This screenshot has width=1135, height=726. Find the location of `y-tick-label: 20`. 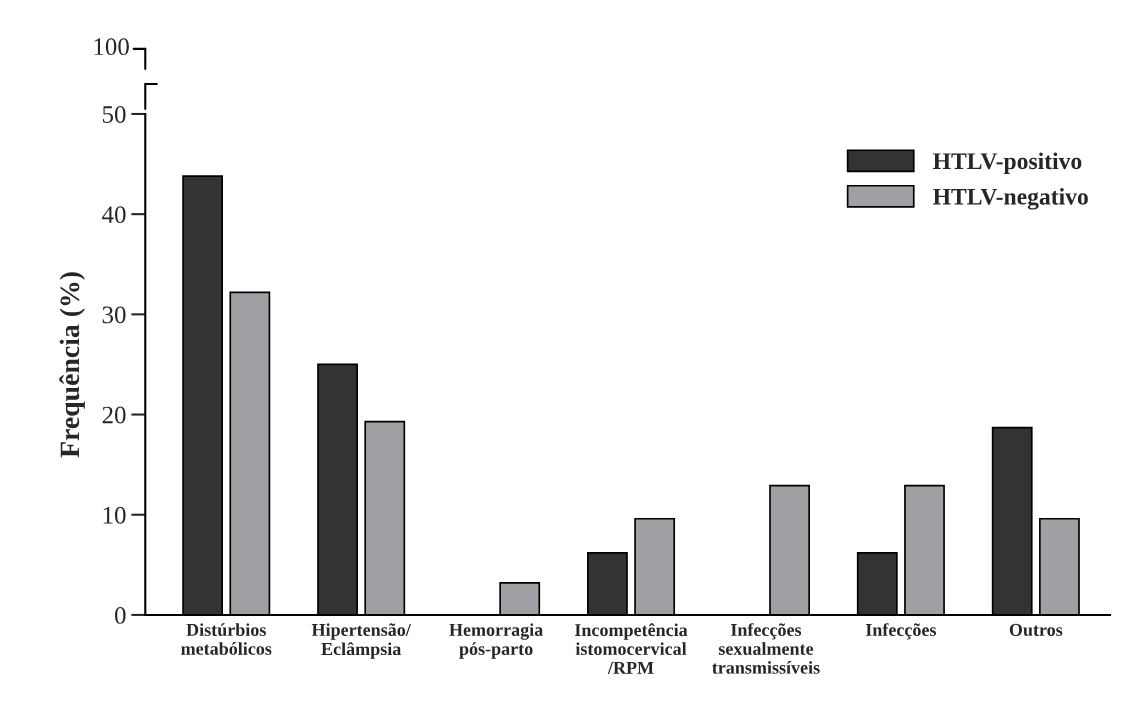

y-tick-label: 20 is located at coordinates (114, 415).